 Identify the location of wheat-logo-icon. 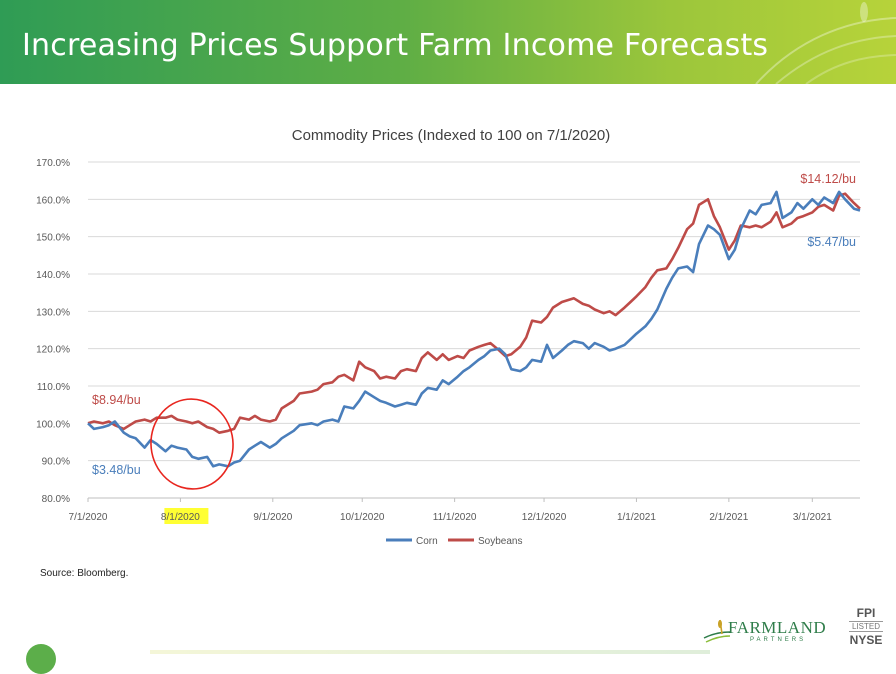
(717, 631).